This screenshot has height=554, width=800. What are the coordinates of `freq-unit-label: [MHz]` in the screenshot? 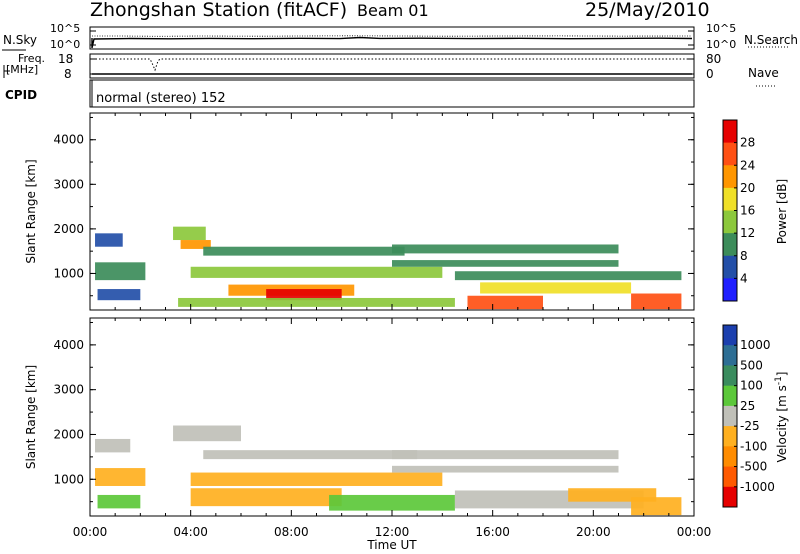 It's located at (22, 69).